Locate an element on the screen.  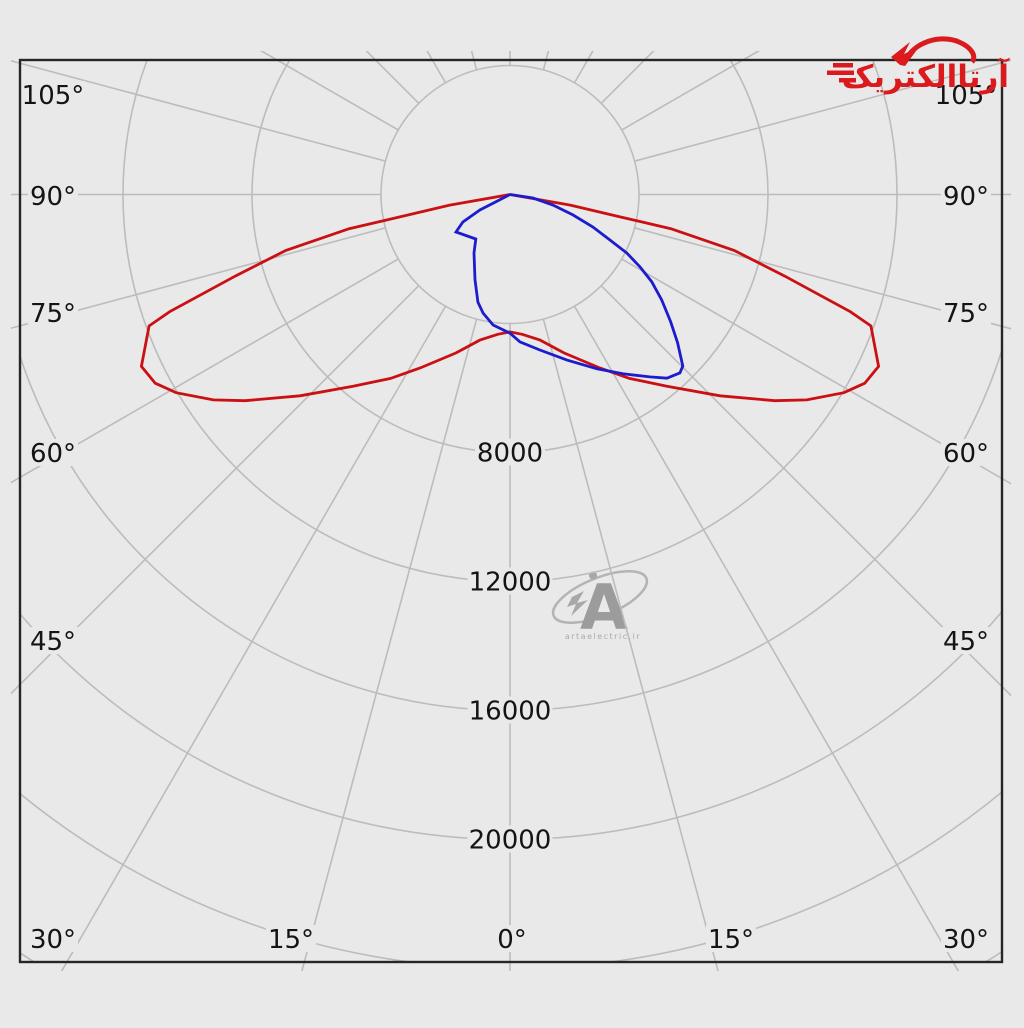
watermark-logo: A artaelectric.ir is located at coordinates (600, 602).